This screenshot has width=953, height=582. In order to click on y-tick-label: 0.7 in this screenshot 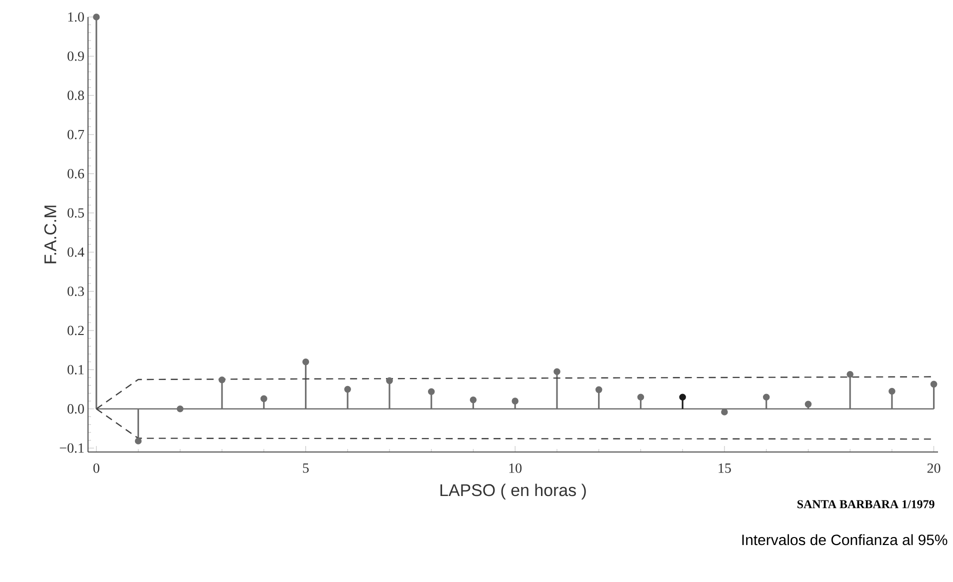, I will do `click(76, 135)`.